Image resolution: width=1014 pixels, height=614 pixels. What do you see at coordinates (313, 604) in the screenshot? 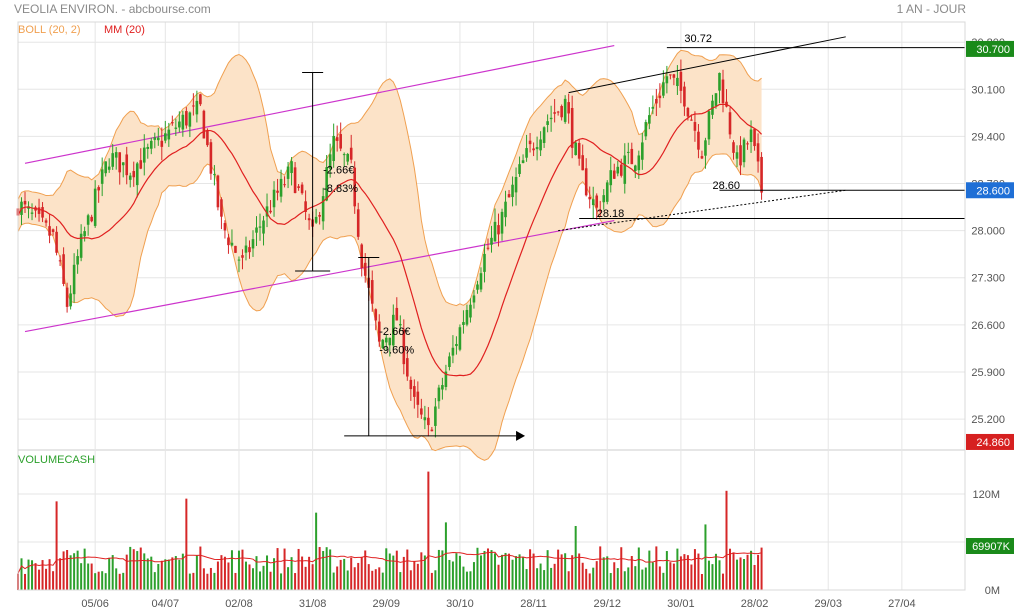
I see `x-tick-label: 31/08` at bounding box center [313, 604].